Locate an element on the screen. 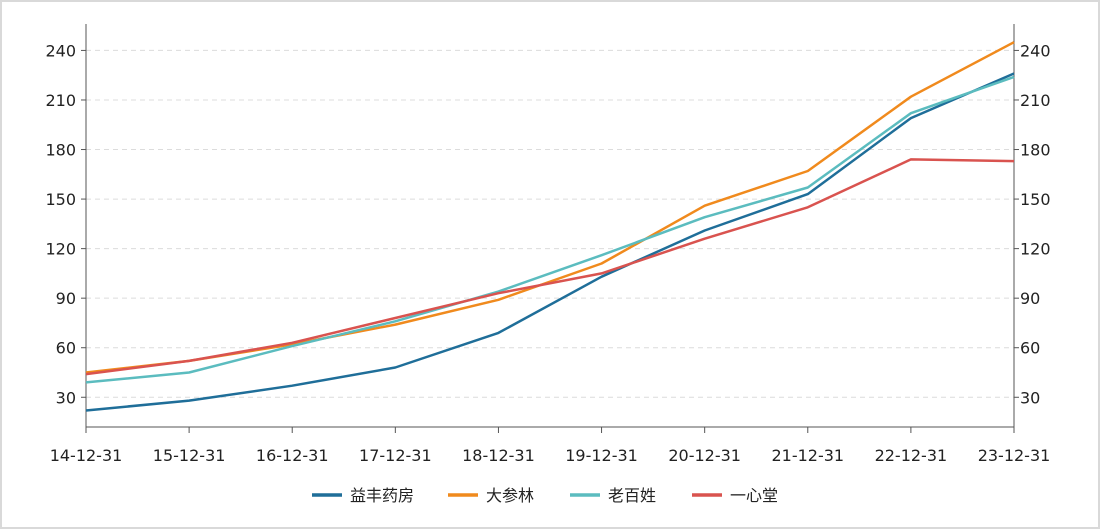  legend-label: 益丰药房 is located at coordinates (382, 495).